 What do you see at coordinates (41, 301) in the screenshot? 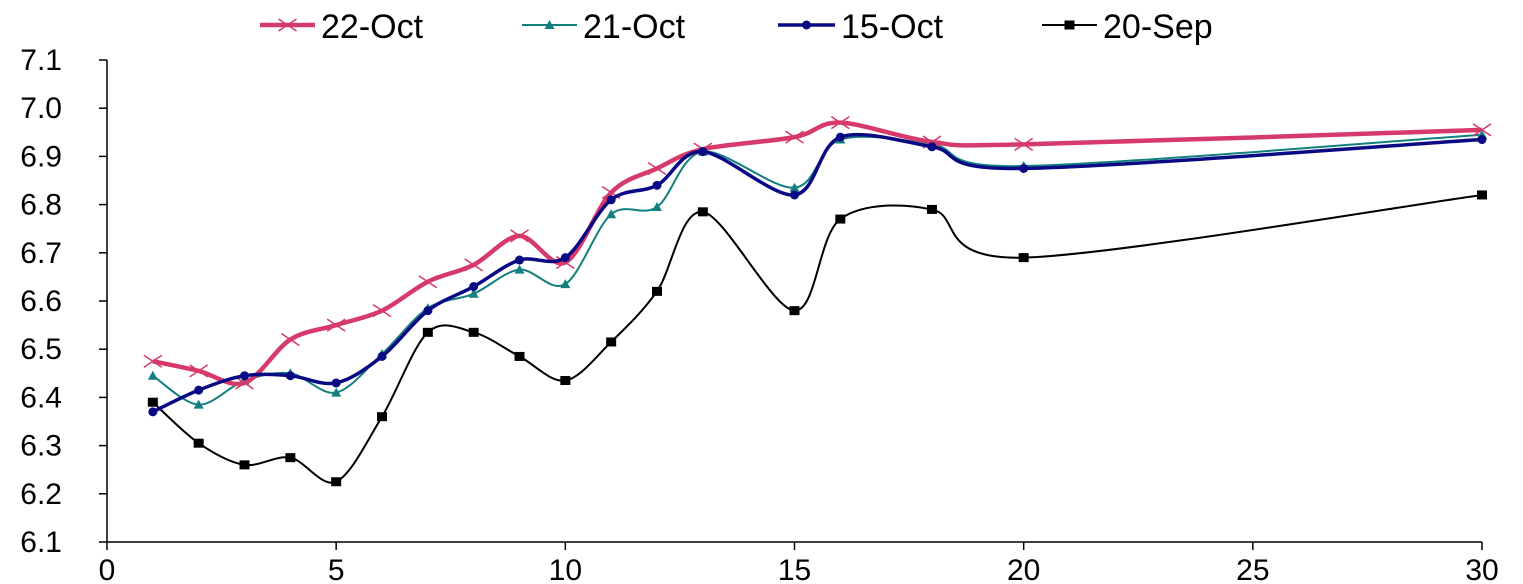
I see `y-tick-label: 6.6` at bounding box center [41, 301].